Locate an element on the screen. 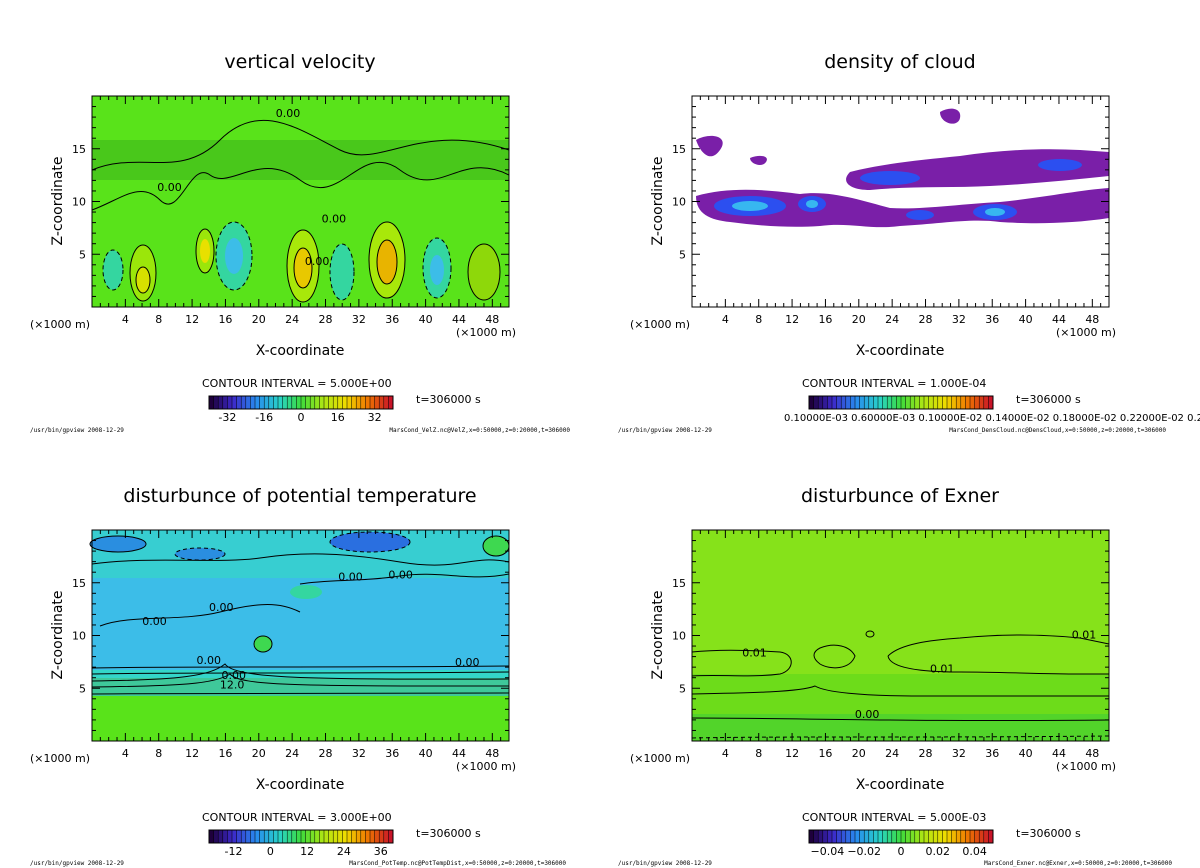 The width and height of the screenshot is (1200, 868). contour-interval: CONTOUR INTERVAL = 3.000E+00 is located at coordinates (297, 817).